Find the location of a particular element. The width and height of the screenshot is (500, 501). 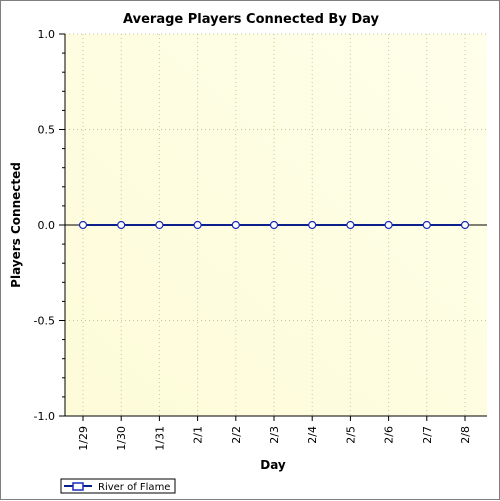

legend-swatch-marker is located at coordinates (78, 486).